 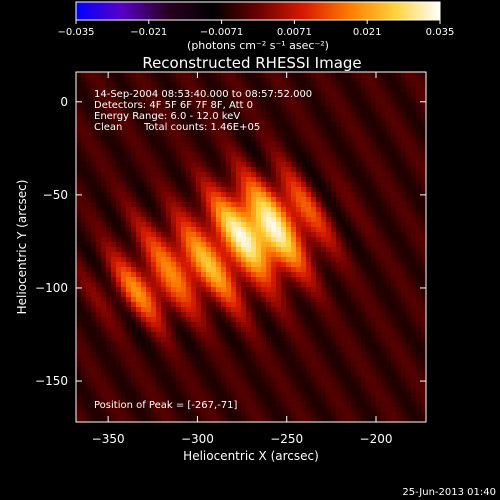 I want to click on y-axis-label: Heliocentric Y (arcsec), so click(x=22, y=247).